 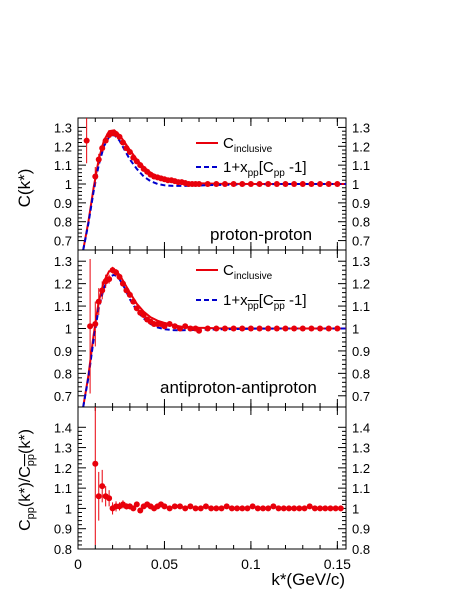 What do you see at coordinates (238, 387) in the screenshot?
I see `panel2-annotation: antiproton-antiproton` at bounding box center [238, 387].